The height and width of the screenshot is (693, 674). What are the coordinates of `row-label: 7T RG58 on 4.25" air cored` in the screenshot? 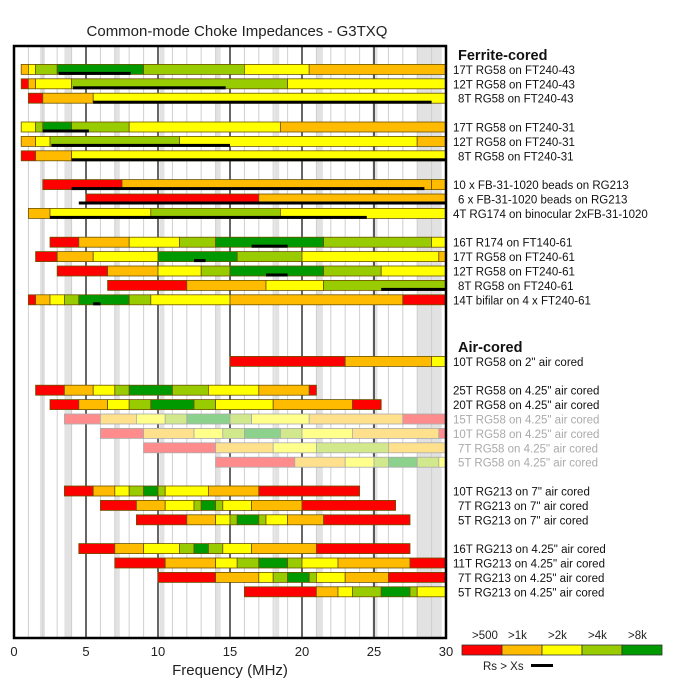 It's located at (528, 449).